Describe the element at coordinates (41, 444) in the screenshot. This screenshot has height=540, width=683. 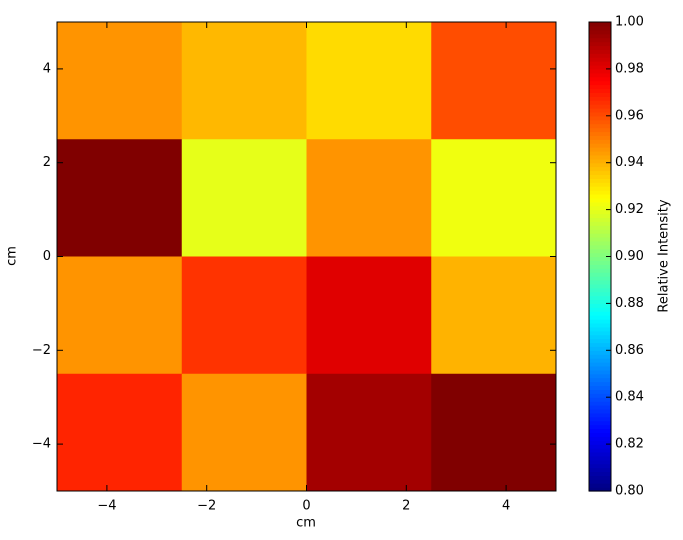
I see `y-tick-label: −4` at that location.